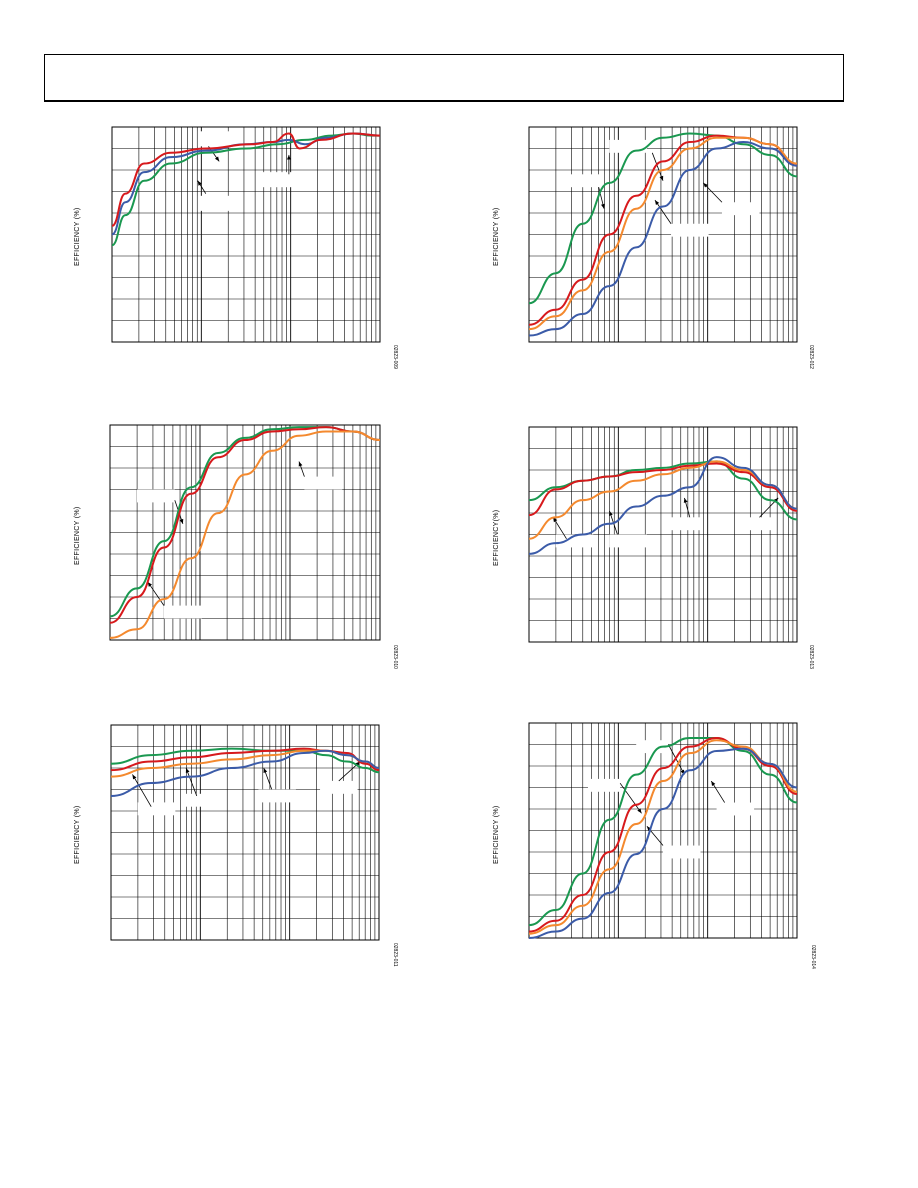  Describe the element at coordinates (395, 357) in the screenshot. I see `figure-code: 02823-009` at that location.